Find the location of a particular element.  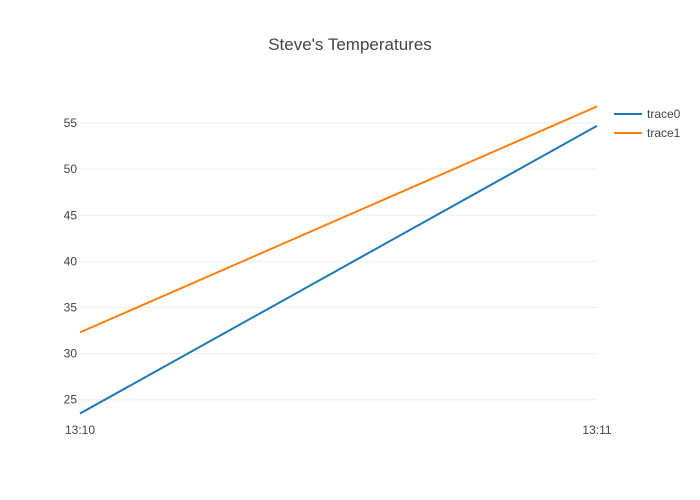

y-axis-ticks: 25 30 35 40 45 50 55 is located at coordinates (71, 261).